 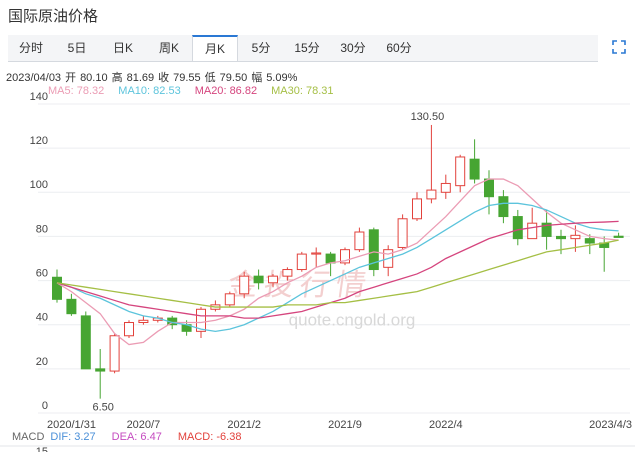 I want to click on y-tick-label: 140, so click(x=39, y=97).